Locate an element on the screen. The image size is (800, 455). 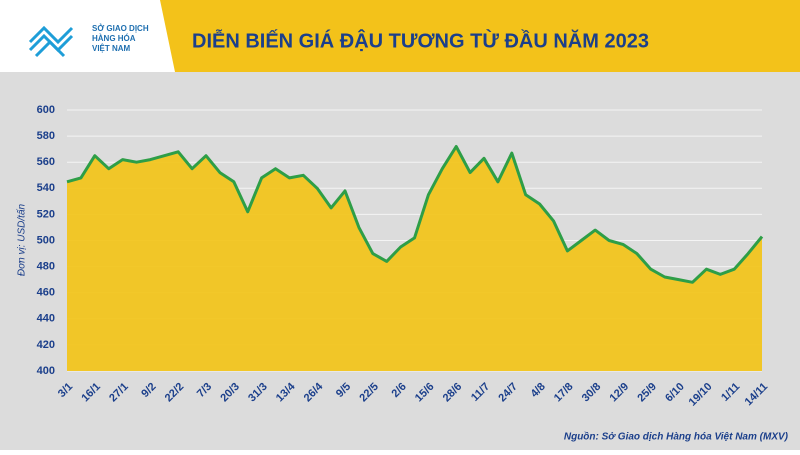
logo-text: HÀNG HÓA is located at coordinates (114, 38).